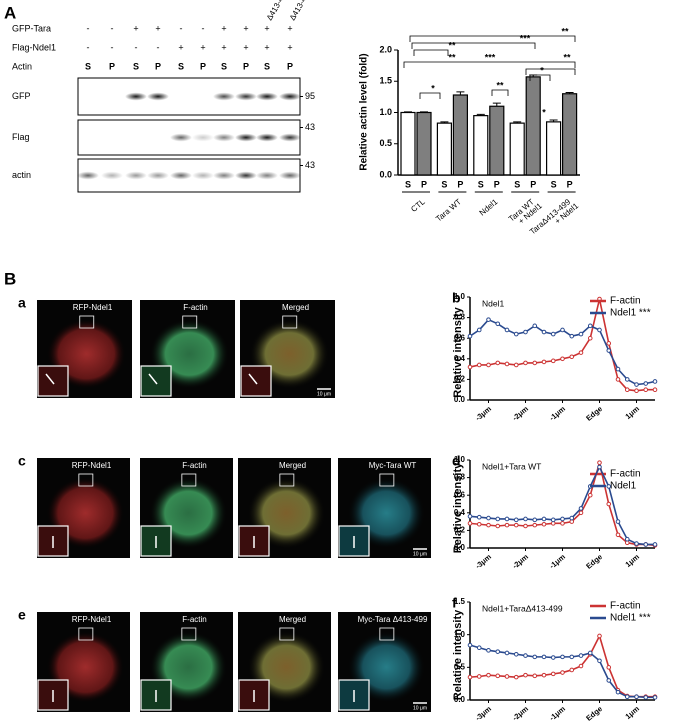 This screenshot has height=723, width=685. I want to click on panel-label: A, so click(10, 12).